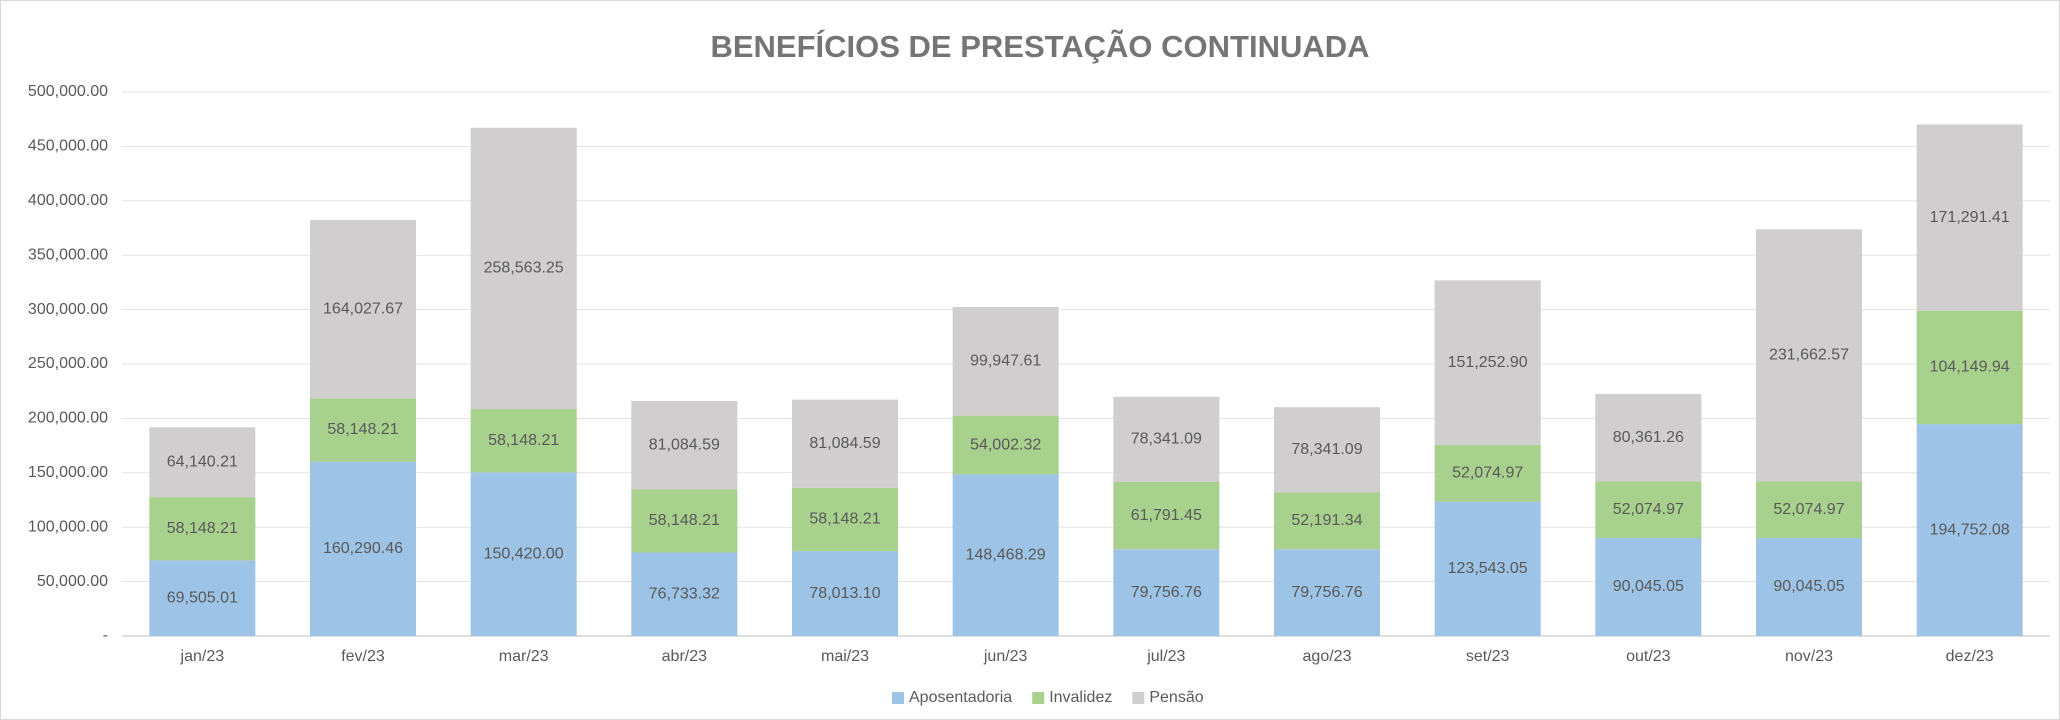  I want to click on y-tick-label: 150,000.00, so click(68, 472).